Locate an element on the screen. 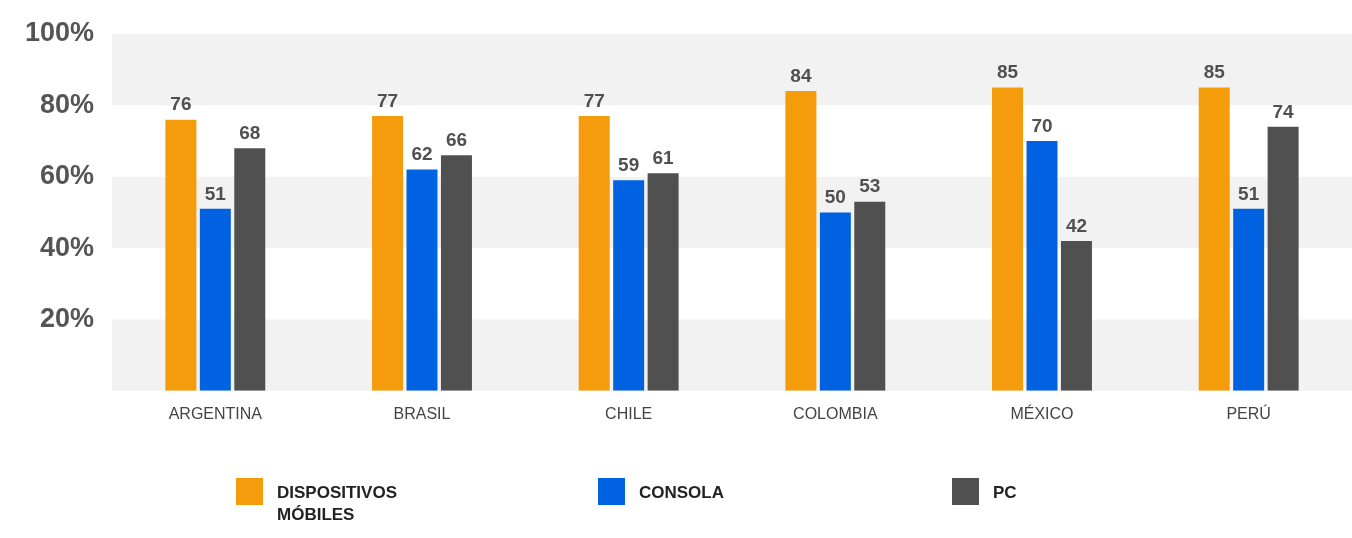 The image size is (1352, 538). y-tick-label: 60% is located at coordinates (66, 175).